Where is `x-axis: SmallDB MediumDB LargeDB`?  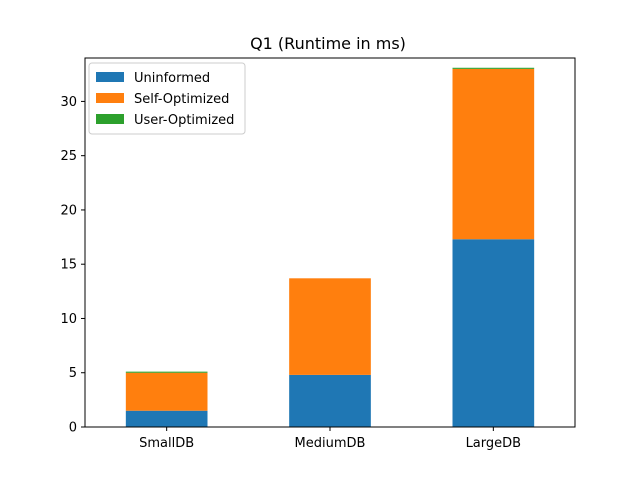 x-axis: SmallDB MediumDB LargeDB is located at coordinates (330, 439).